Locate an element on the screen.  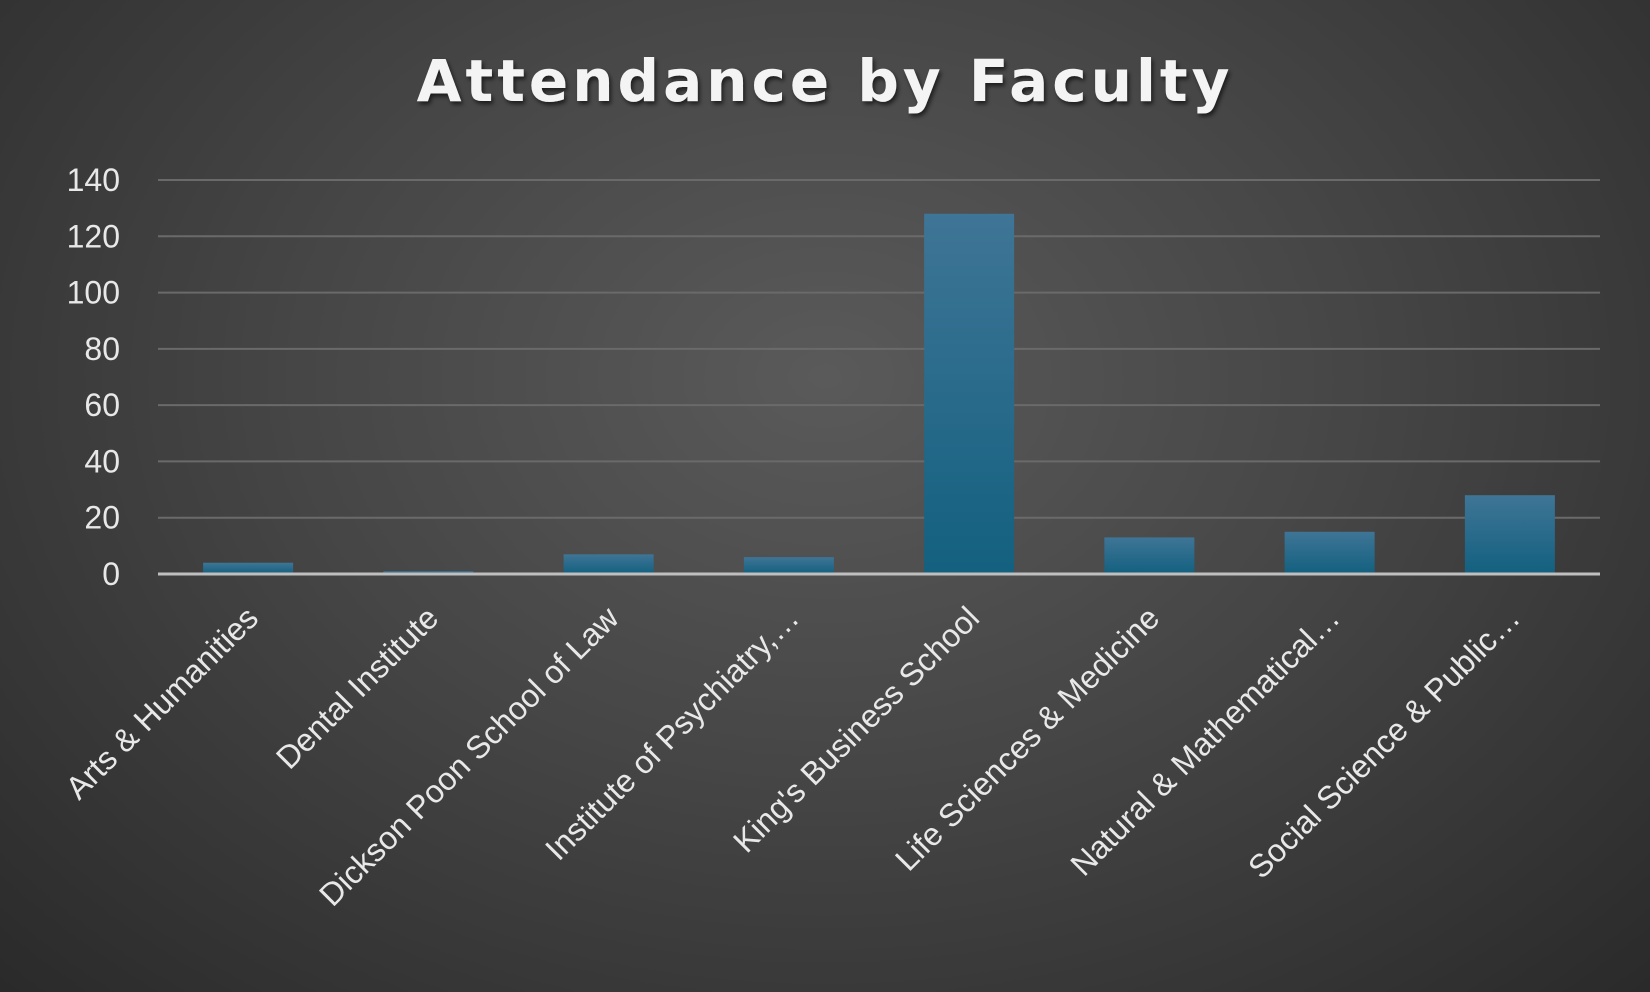
chart-title: Attendance by Faculty is located at coordinates (825, 81).